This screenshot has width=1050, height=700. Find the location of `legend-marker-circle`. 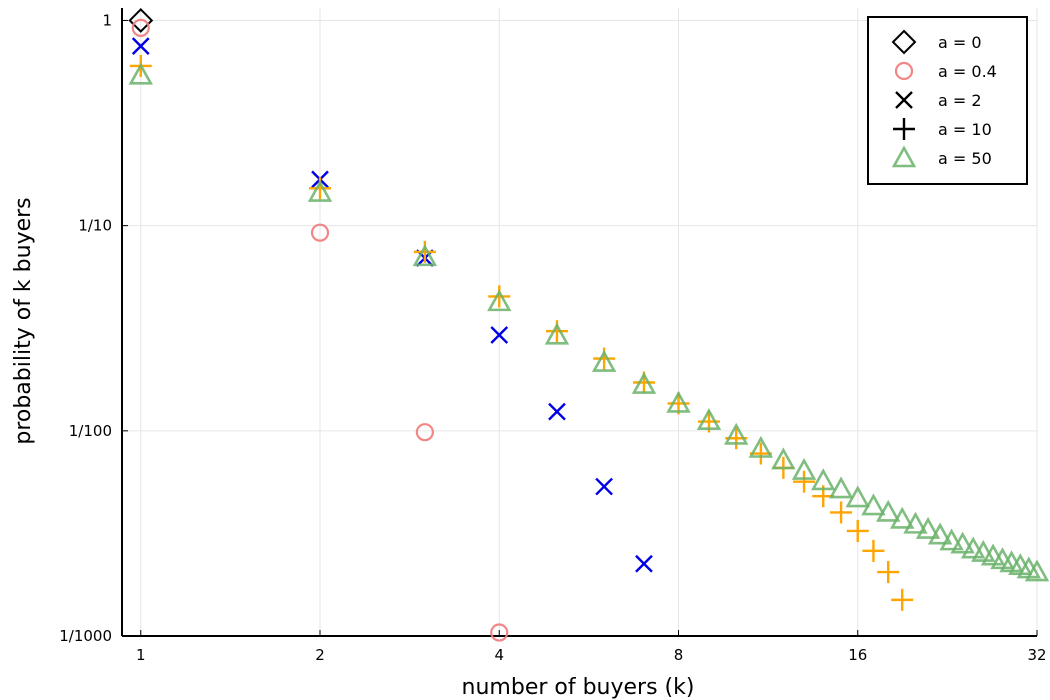

legend-marker-circle is located at coordinates (904, 71).